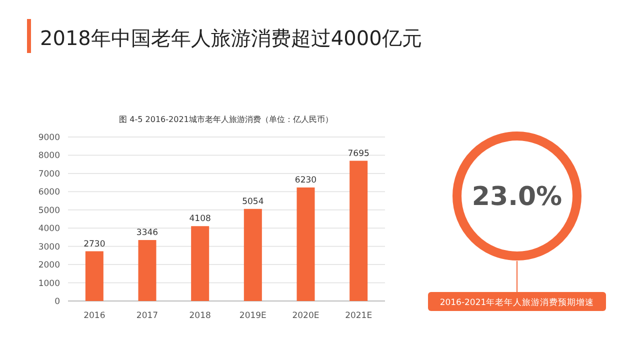 This screenshot has height=342, width=640. What do you see at coordinates (231, 38) in the screenshot?
I see `chart-title: 2018年中国老年人旅游消费超过4000亿元` at bounding box center [231, 38].